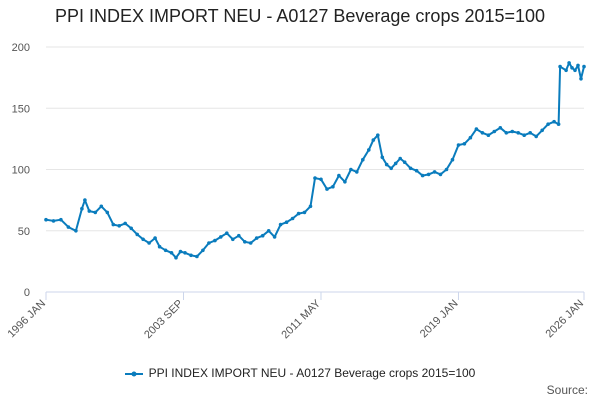  Describe the element at coordinates (26, 319) in the screenshot. I see `x-tick-label: 1996 JAN` at that location.